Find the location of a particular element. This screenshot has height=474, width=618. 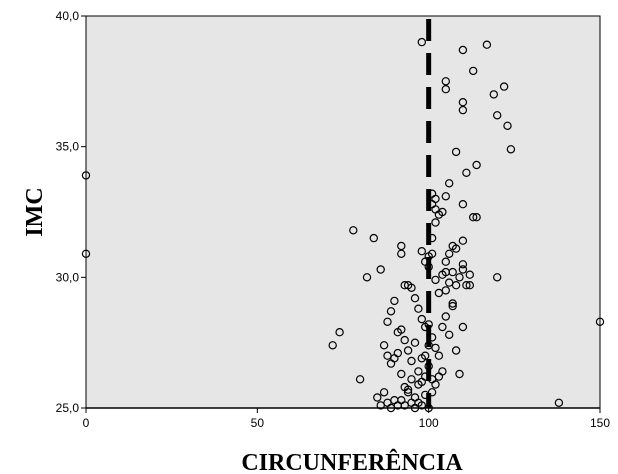

x-tick-label: 50 is located at coordinates (258, 423).